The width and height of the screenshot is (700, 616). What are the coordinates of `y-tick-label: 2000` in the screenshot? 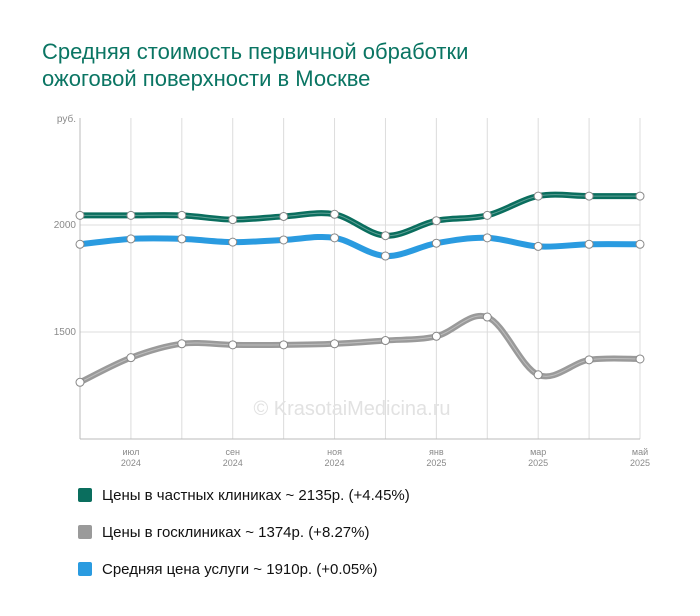 It's located at (65, 225).